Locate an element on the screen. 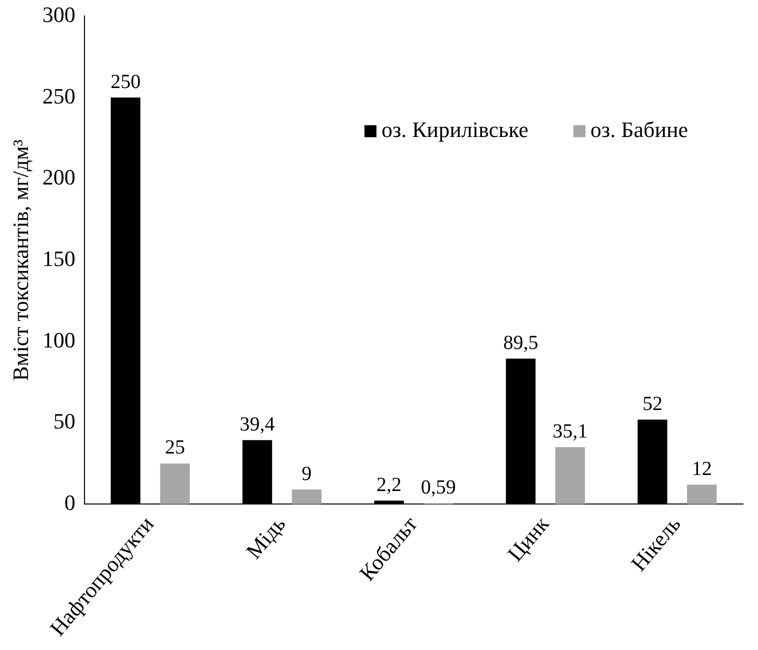 The width and height of the screenshot is (758, 650). data-label: 250 is located at coordinates (125, 81).